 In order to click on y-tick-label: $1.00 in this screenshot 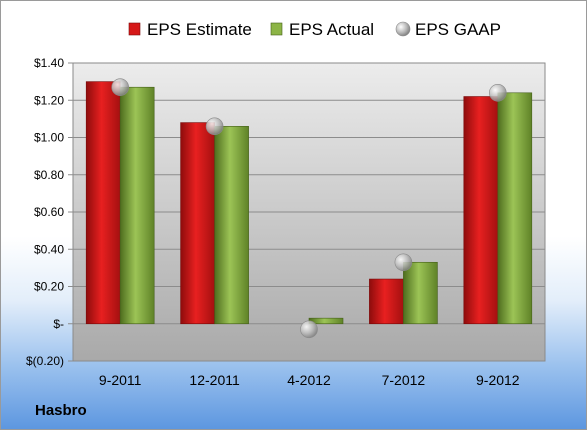, I will do `click(49, 138)`.